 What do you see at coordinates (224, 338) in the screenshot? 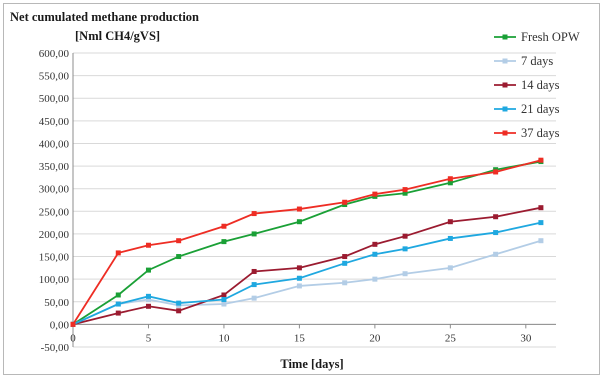
I see `x-tick-label: 10` at bounding box center [224, 338].